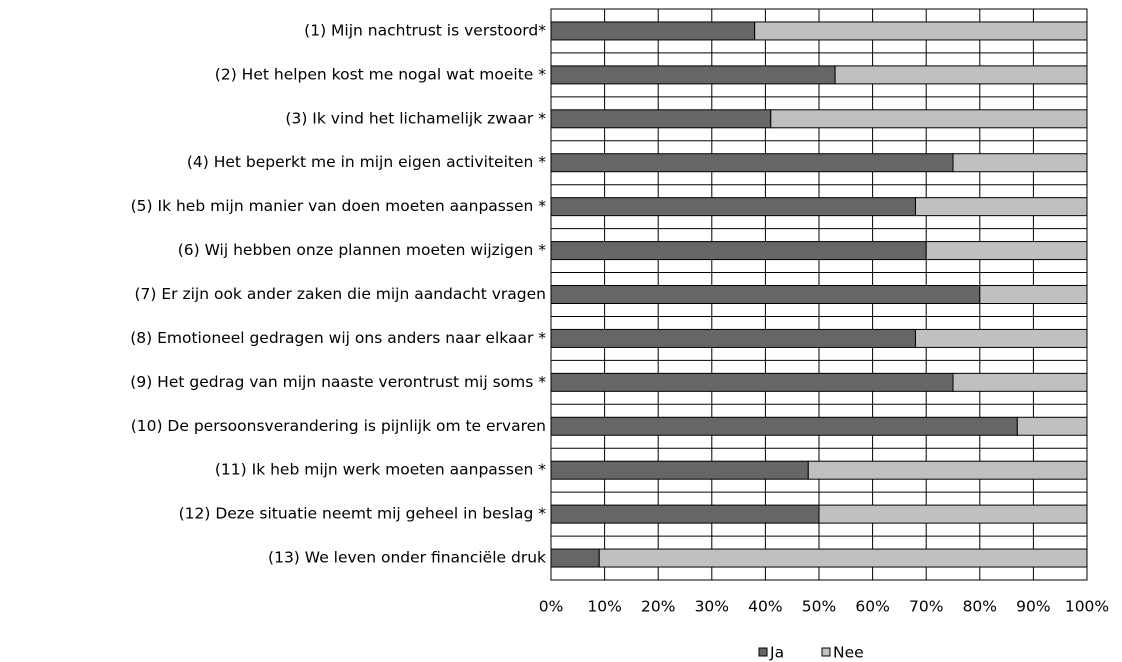 This screenshot has width=1122, height=662. I want to click on x-tick-label: 50%, so click(819, 607).